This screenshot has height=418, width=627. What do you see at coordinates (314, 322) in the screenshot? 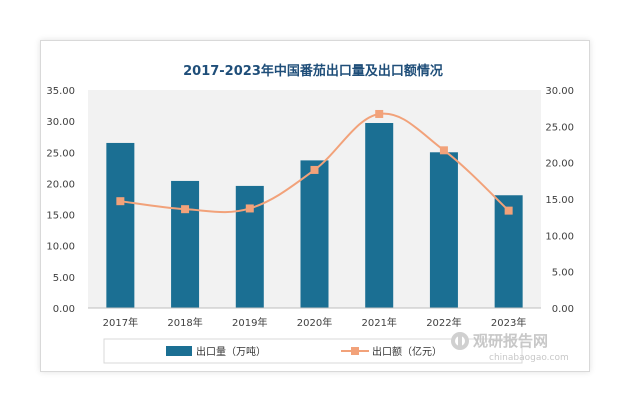
I see `x-tick-label: 2020年` at bounding box center [314, 322].